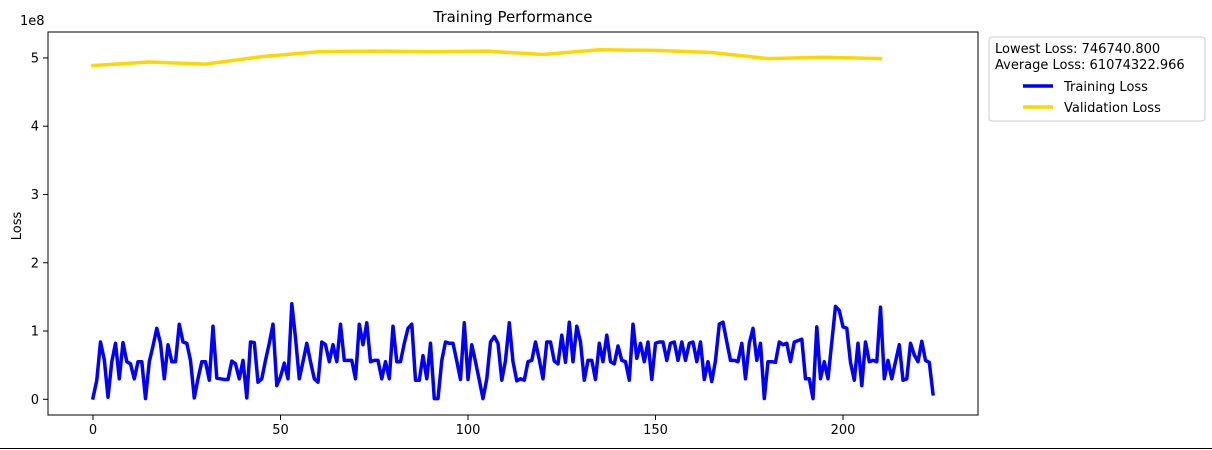 This screenshot has width=1212, height=450. Describe the element at coordinates (35, 195) in the screenshot. I see `y-tick-label: 3` at that location.